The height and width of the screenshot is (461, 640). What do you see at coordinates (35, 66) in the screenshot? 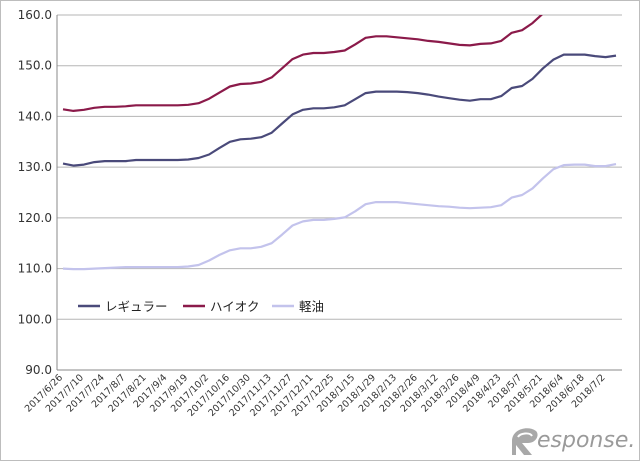
I see `y-tick-label: 150.0` at bounding box center [35, 66].